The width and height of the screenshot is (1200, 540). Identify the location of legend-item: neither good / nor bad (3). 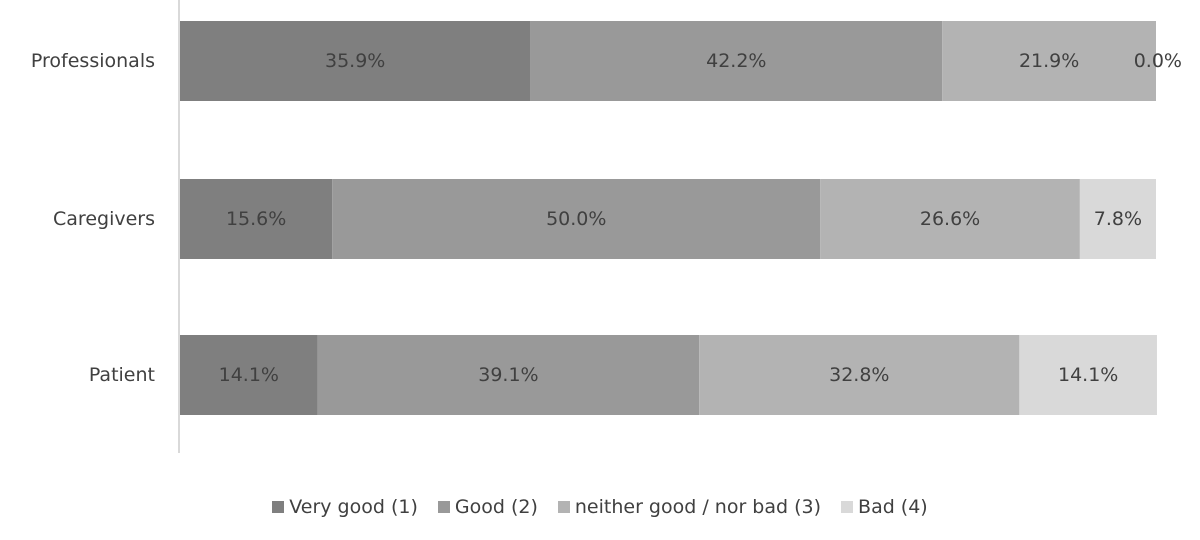
(689, 507).